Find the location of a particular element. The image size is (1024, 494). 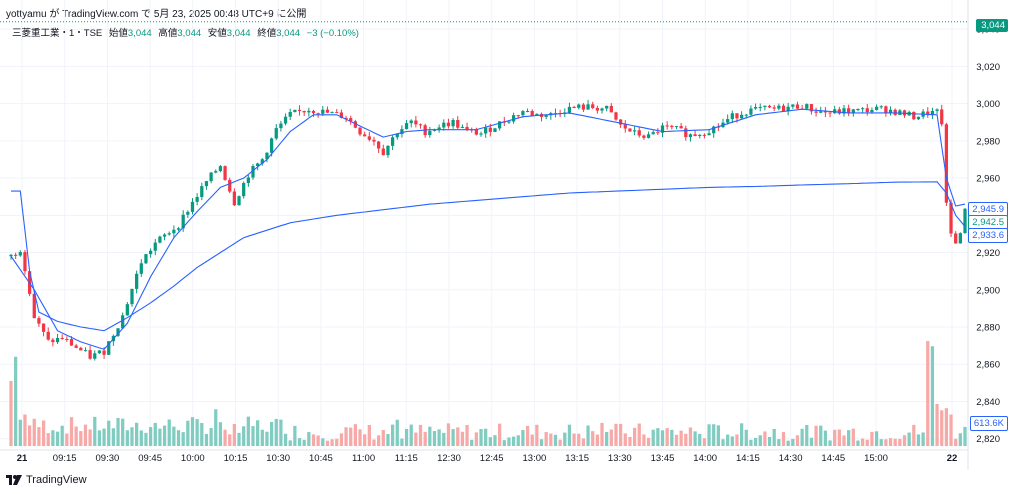

x-tick-label: 15:00 is located at coordinates (876, 458).